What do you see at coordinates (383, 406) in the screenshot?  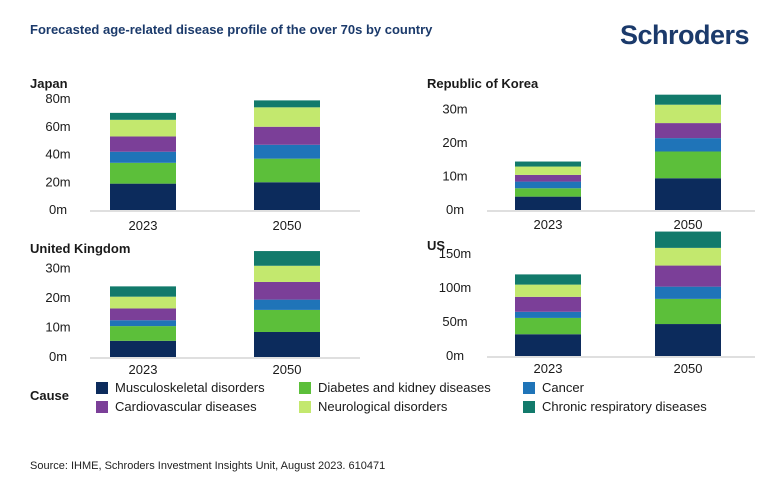 I see `legend-label: Neurological disorders` at bounding box center [383, 406].